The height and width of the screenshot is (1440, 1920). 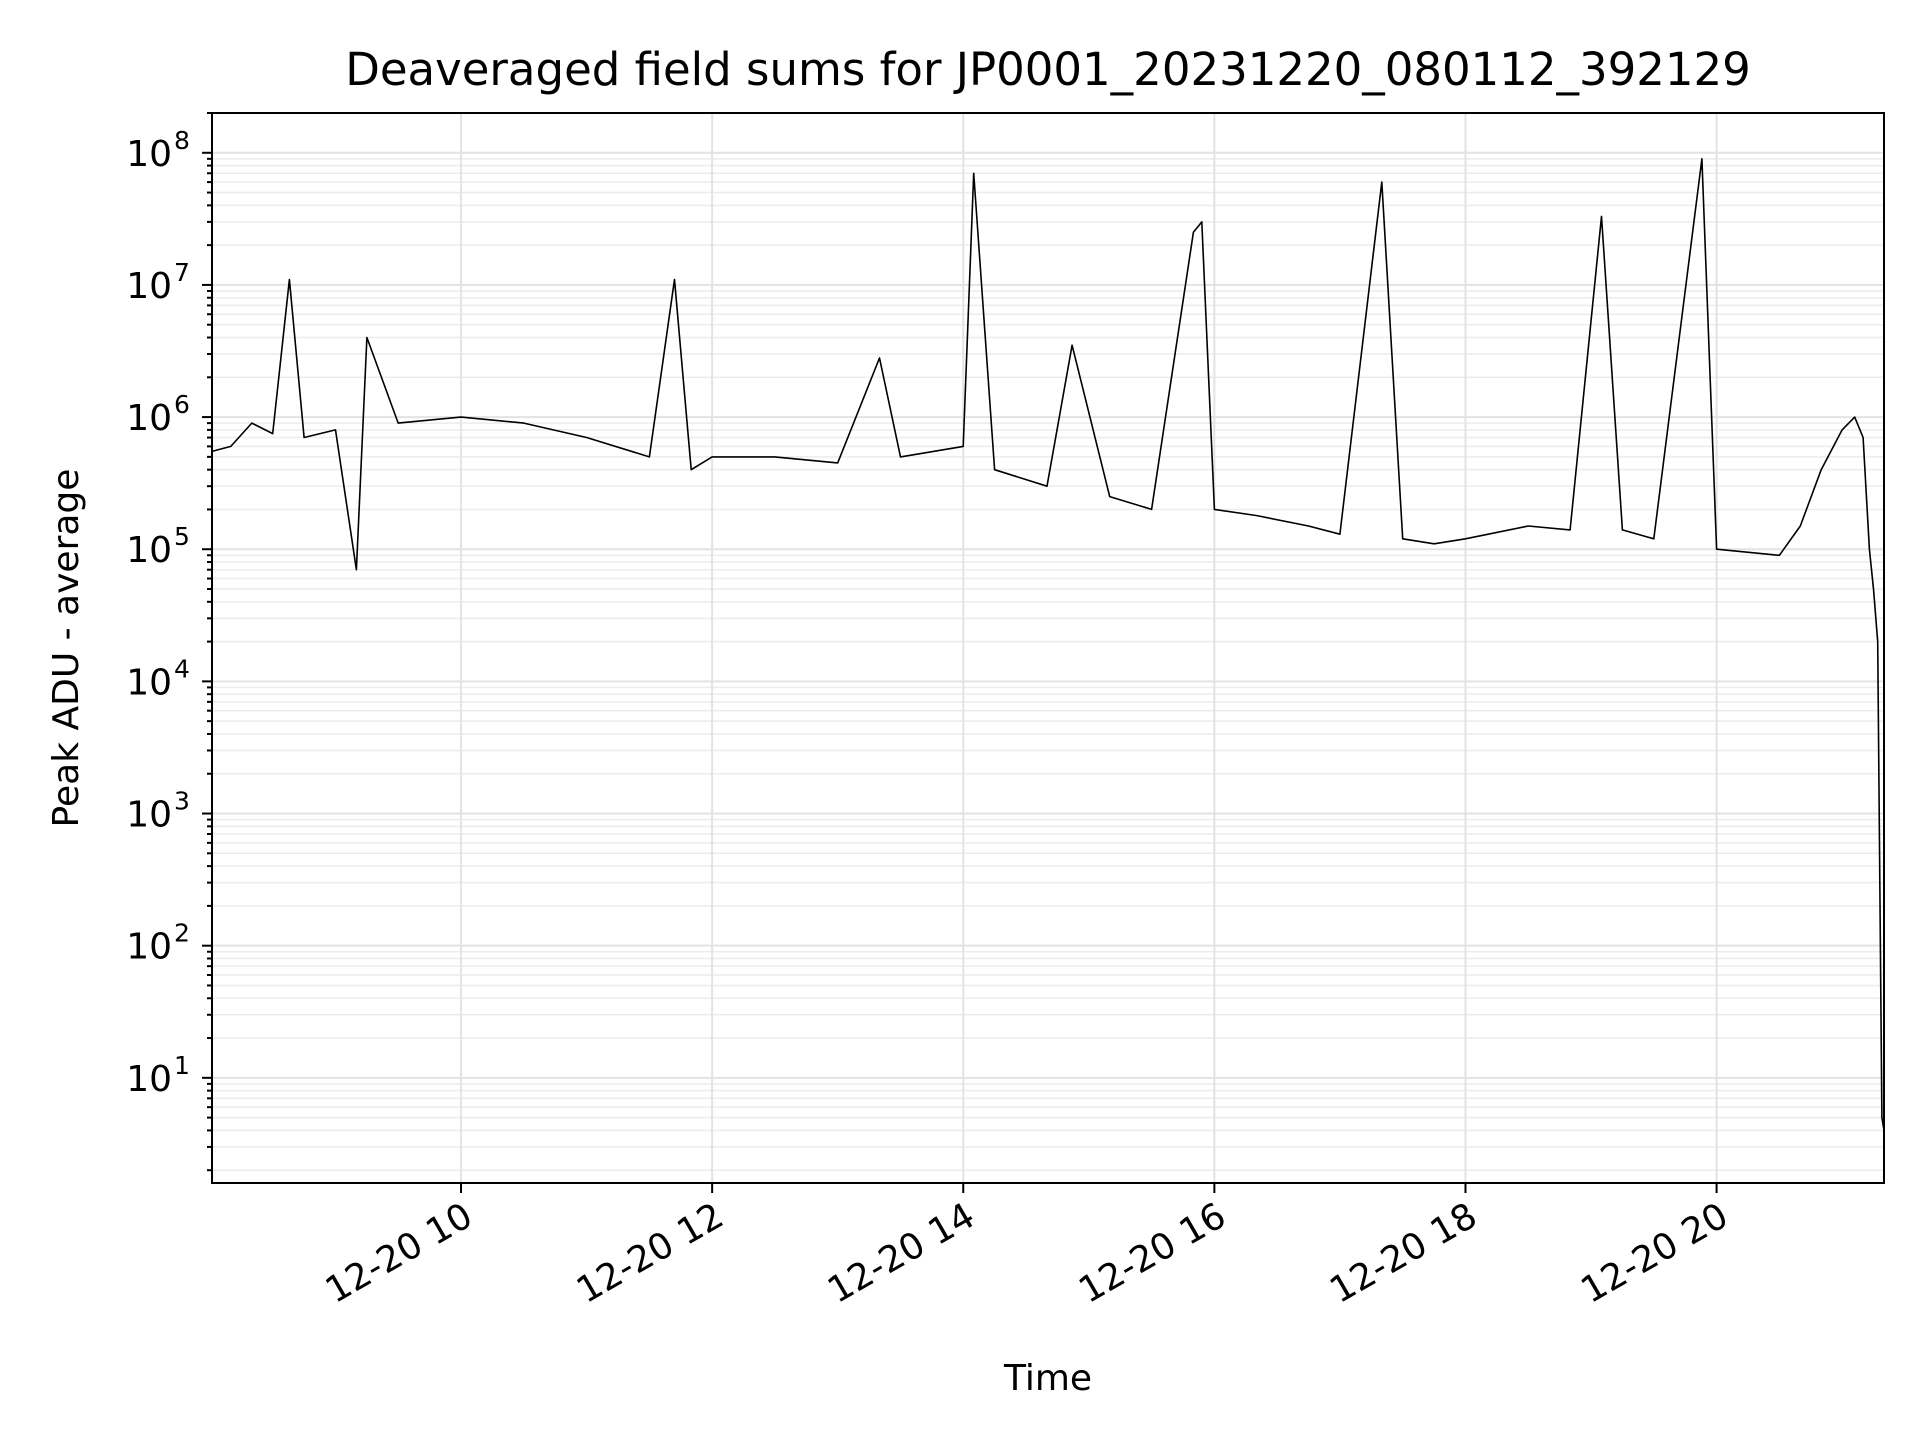 What do you see at coordinates (182, 536) in the screenshot?
I see `y-tick-label-exponent: 5` at bounding box center [182, 536].